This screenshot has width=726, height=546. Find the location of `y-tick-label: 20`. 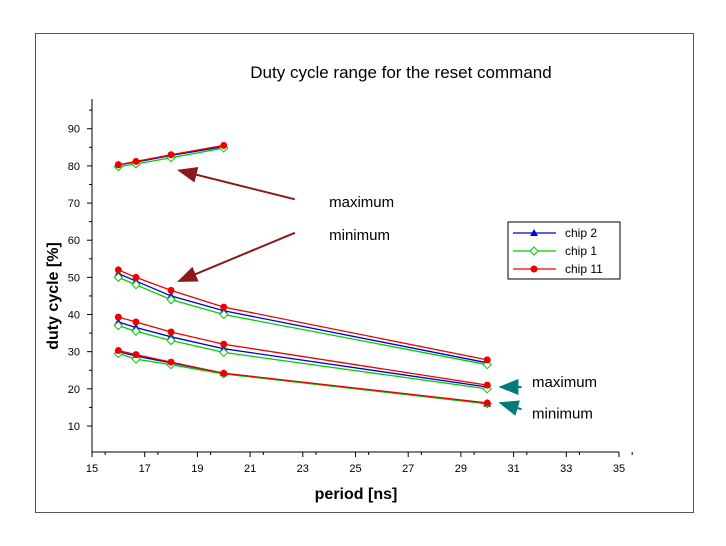

y-tick-label: 20 is located at coordinates (74, 390).